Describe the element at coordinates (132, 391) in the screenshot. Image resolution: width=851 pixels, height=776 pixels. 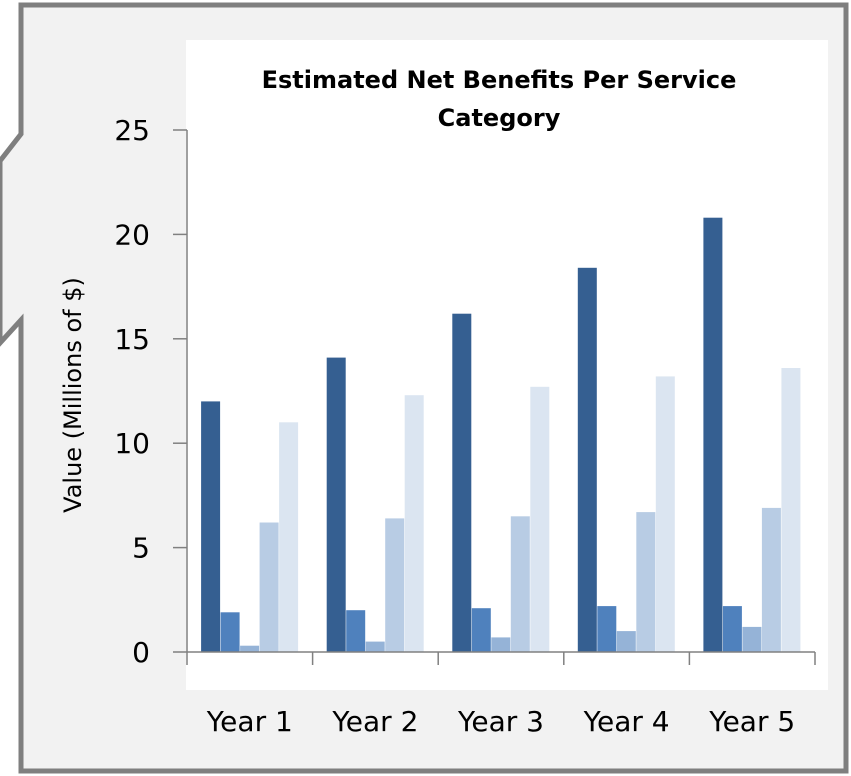
I see `y-tick-labels: 0 5 10 15 20 25` at that location.